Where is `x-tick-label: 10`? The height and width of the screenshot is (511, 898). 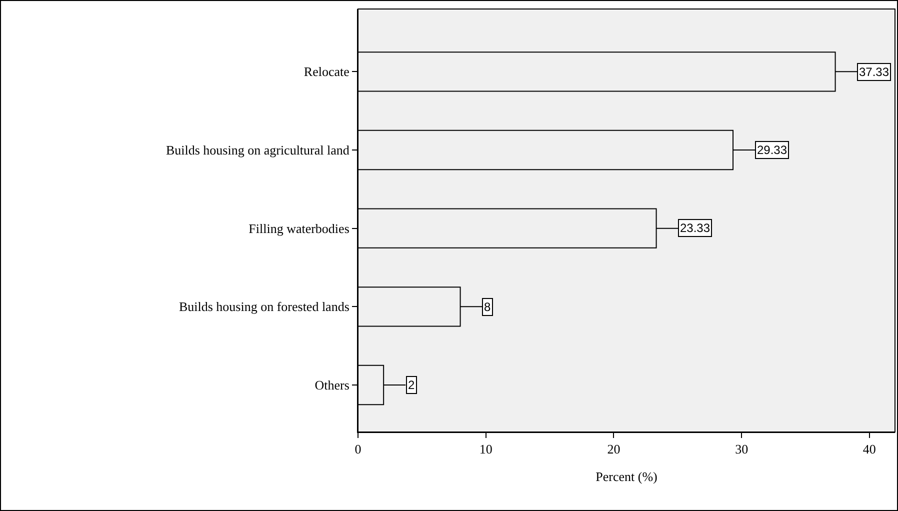 x-tick-label: 10 is located at coordinates (485, 449).